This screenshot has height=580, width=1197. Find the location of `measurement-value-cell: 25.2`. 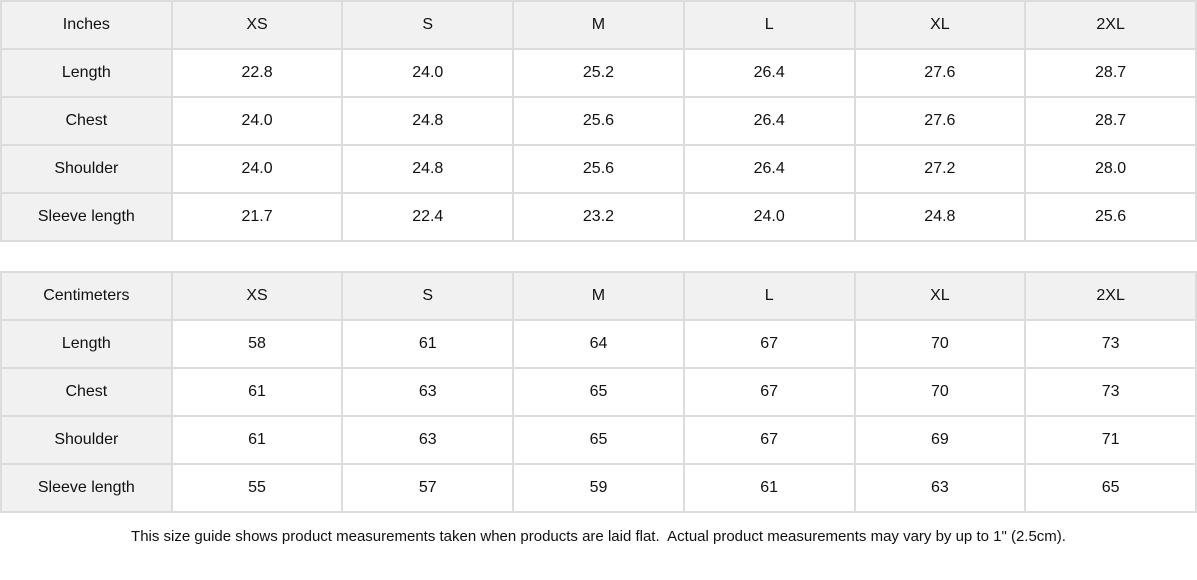

measurement-value-cell: 25.2 is located at coordinates (598, 73).